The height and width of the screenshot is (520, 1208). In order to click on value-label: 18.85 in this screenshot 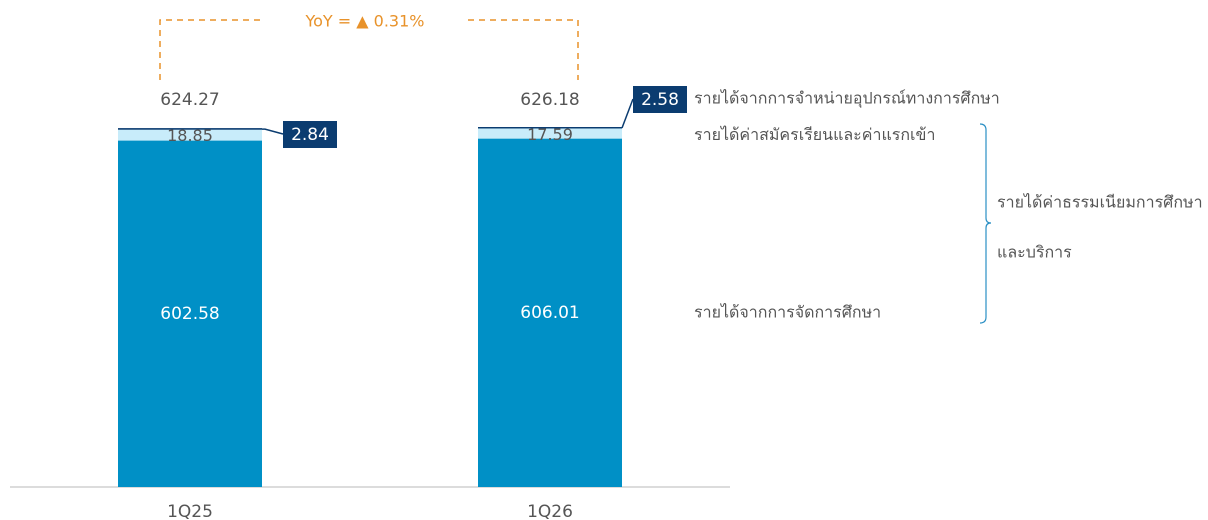, I will do `click(190, 135)`.